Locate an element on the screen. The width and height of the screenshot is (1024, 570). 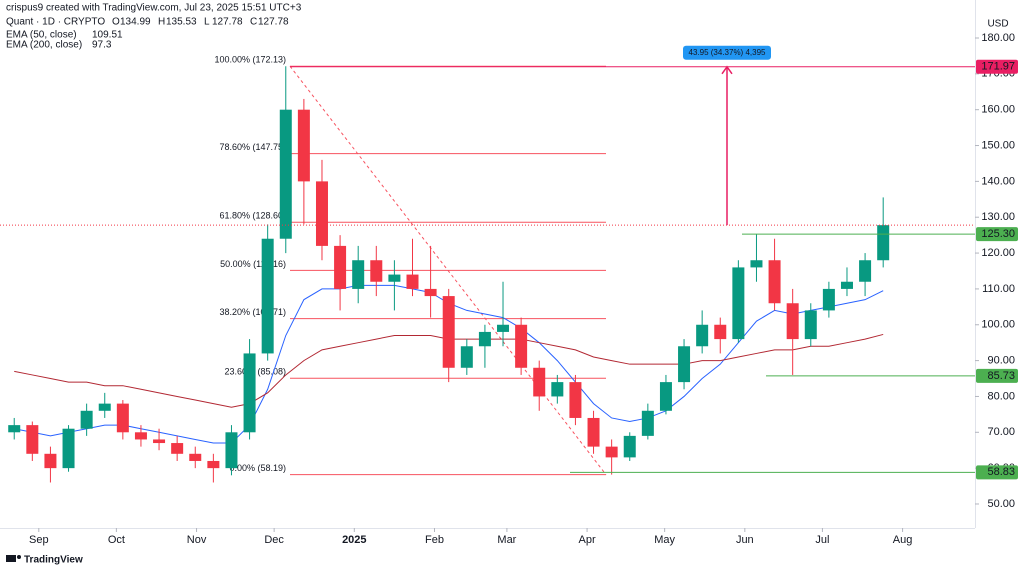
legend-value: 109.51 is located at coordinates (107, 35).